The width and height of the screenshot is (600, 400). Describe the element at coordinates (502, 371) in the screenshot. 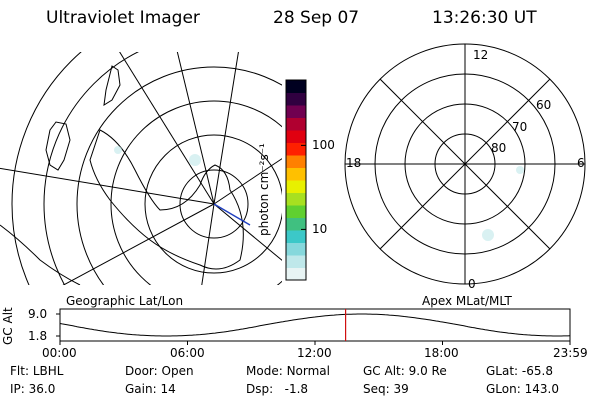

I see `glat-label: GLat:` at that location.